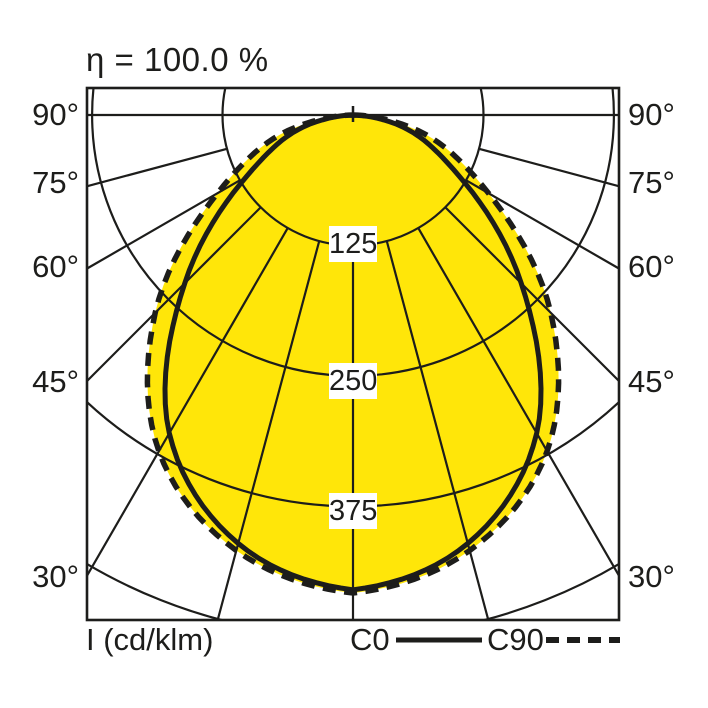  I want to click on angle-label-right-60: 60°, so click(651, 266).